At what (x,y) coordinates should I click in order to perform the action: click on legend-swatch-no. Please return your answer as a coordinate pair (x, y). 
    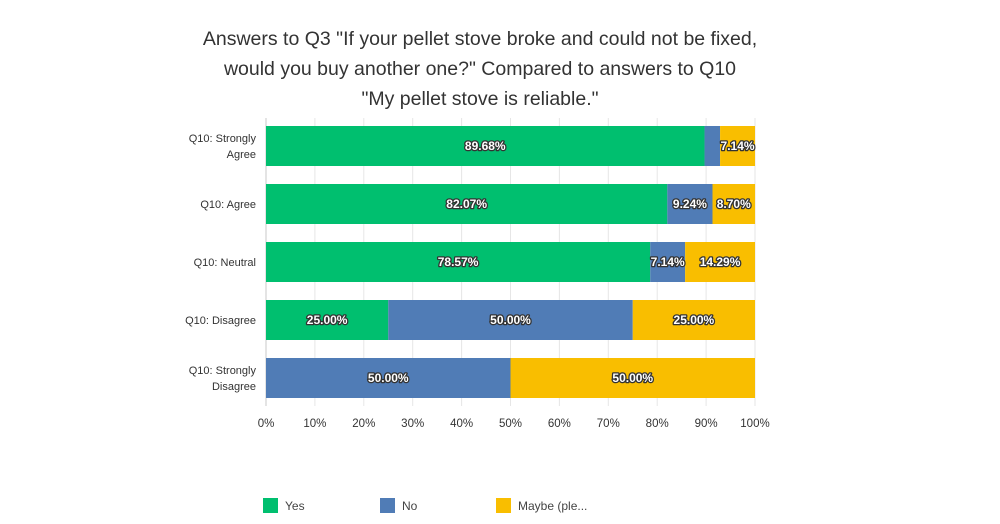
    Looking at the image, I should click on (387, 505).